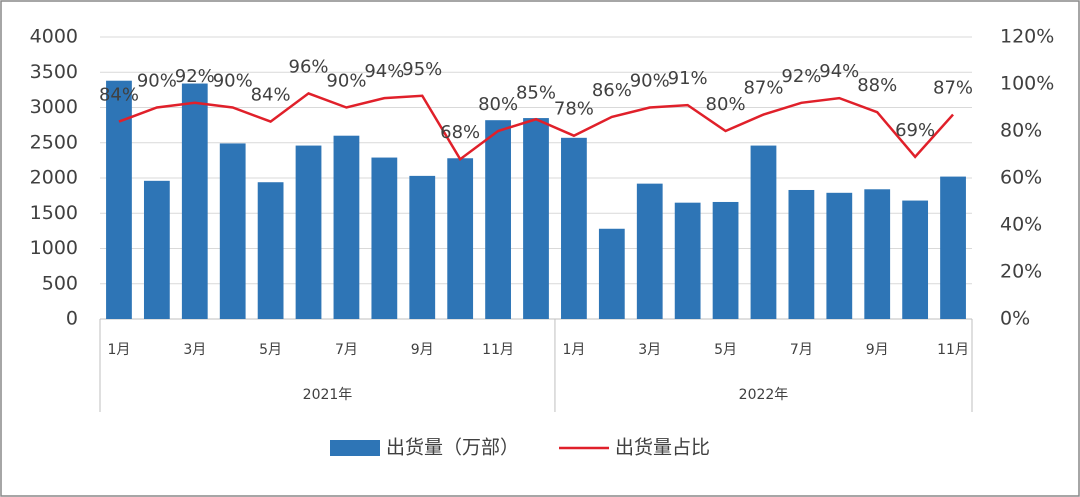 The height and width of the screenshot is (497, 1080). Describe the element at coordinates (54, 213) in the screenshot. I see `y-tick-label: 1500` at that location.